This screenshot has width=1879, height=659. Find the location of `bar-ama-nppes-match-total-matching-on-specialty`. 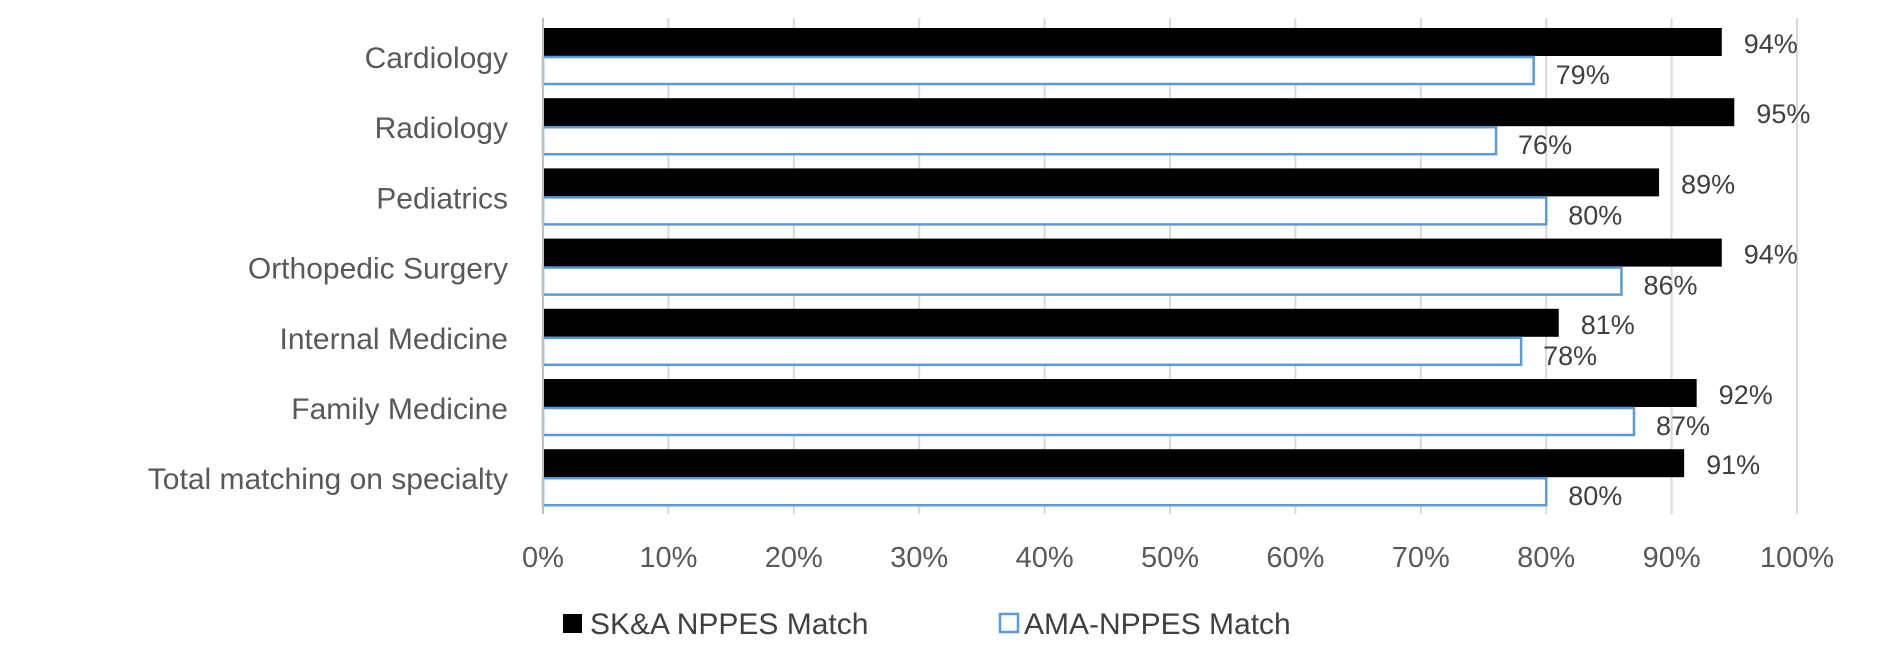

bar-ama-nppes-match-total-matching-on-specialty is located at coordinates (1044, 491).